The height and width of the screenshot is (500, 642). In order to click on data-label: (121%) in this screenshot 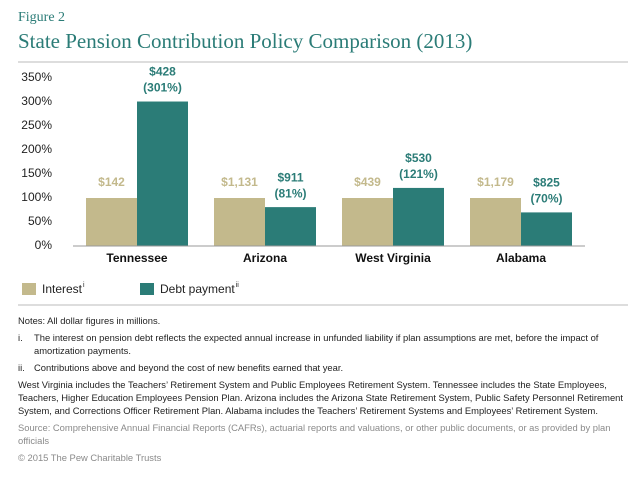, I will do `click(418, 174)`.